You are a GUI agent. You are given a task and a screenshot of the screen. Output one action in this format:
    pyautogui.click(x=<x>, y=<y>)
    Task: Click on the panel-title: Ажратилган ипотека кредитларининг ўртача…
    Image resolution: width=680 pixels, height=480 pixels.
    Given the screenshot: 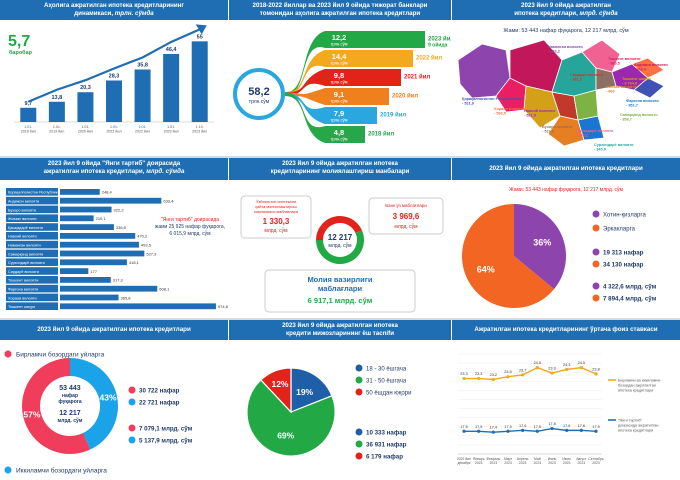 What is the action you would take?
    pyautogui.click(x=566, y=329)
    